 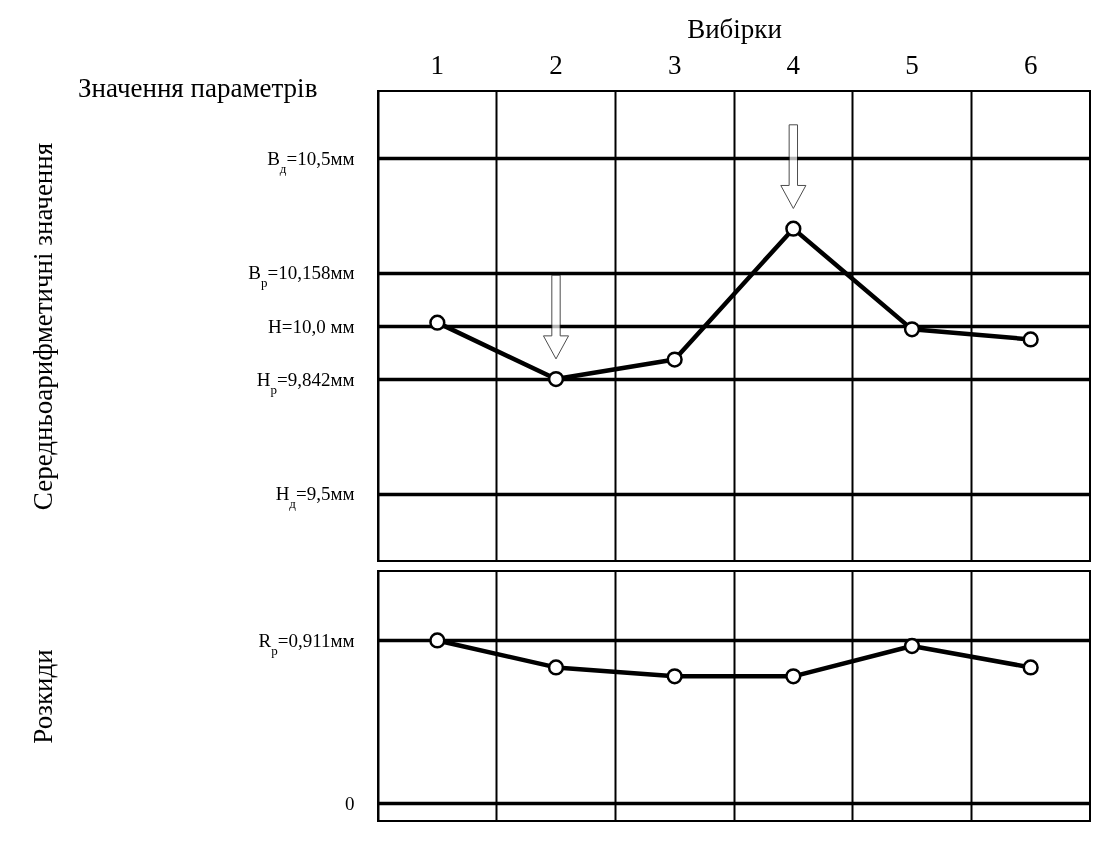 What do you see at coordinates (301, 276) in the screenshot?
I see `y-tick-label: B$_{р}$=10,158мм` at bounding box center [301, 276].